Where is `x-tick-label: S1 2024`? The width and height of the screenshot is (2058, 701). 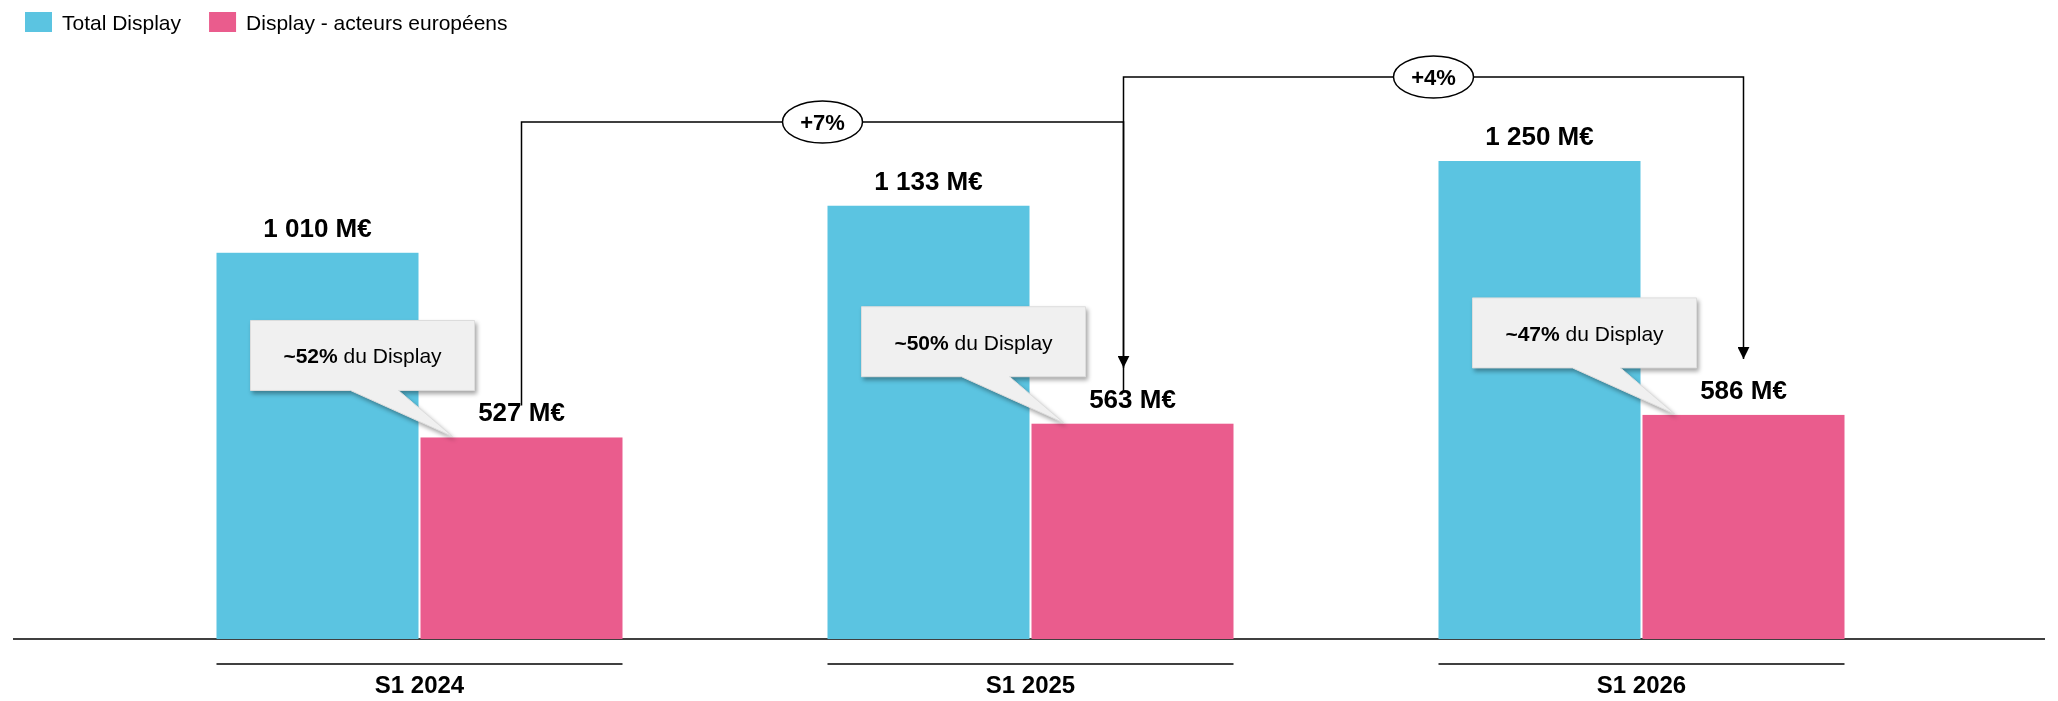 x-tick-label: S1 2024 is located at coordinates (419, 684).